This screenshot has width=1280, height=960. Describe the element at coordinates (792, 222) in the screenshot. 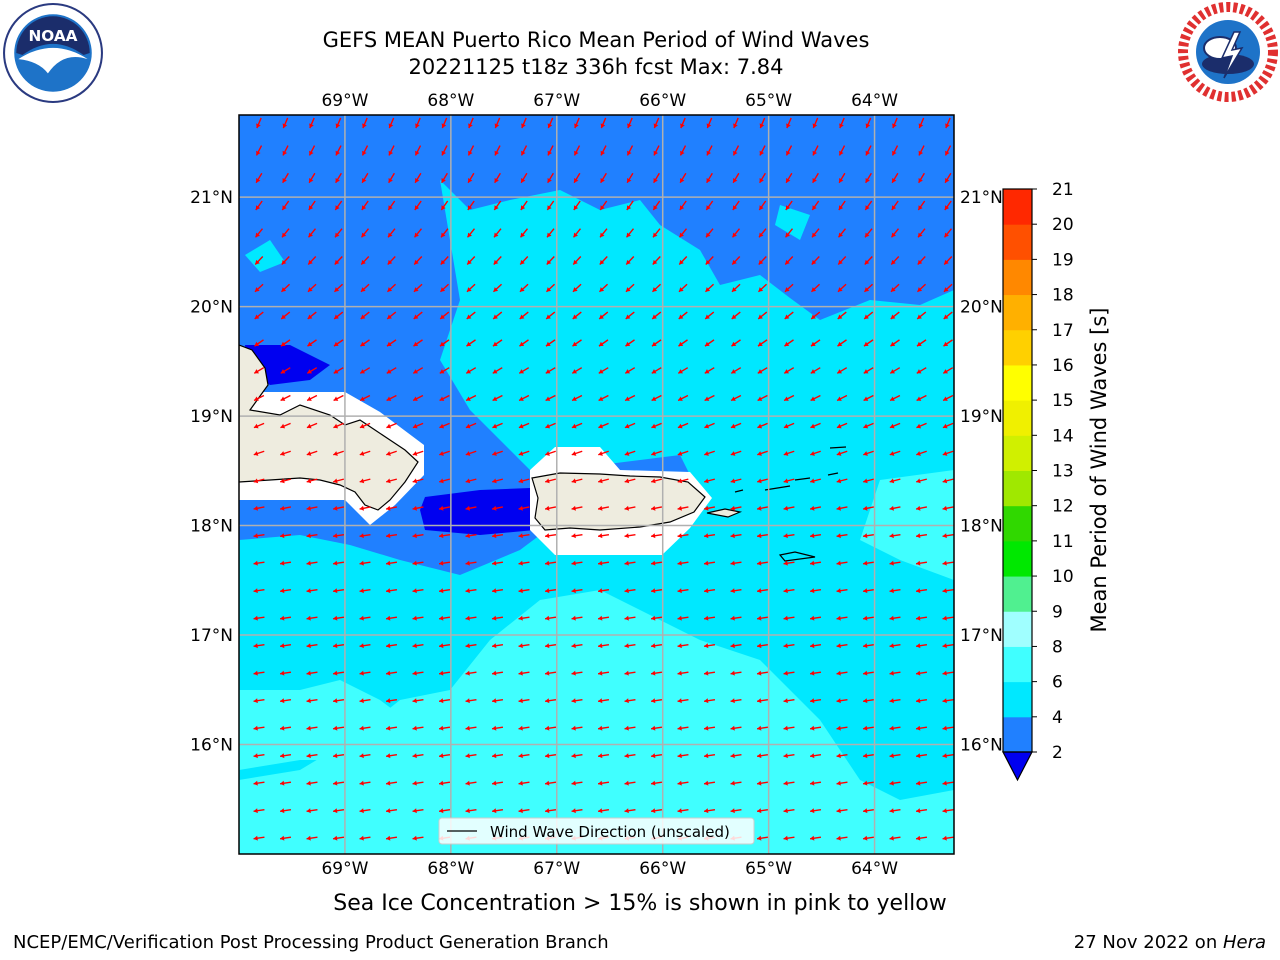

I see `period-contour-4-6-n` at that location.